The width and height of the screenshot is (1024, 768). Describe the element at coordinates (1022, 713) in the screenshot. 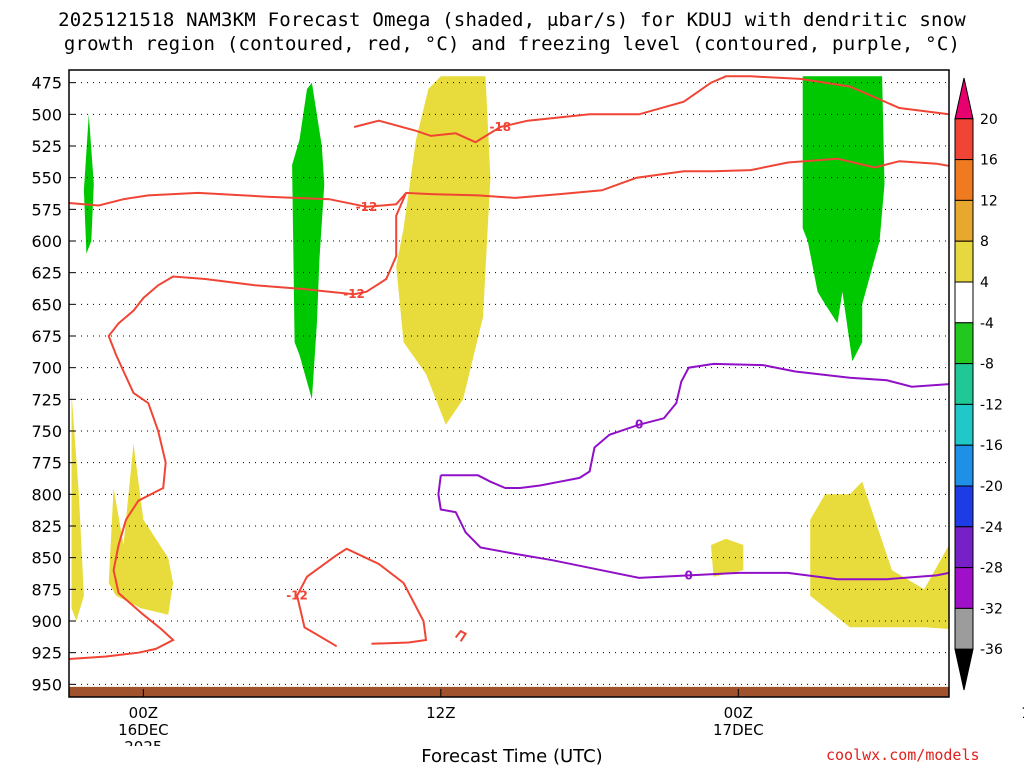

I see `xtick-label-3-0: 12Z` at that location.